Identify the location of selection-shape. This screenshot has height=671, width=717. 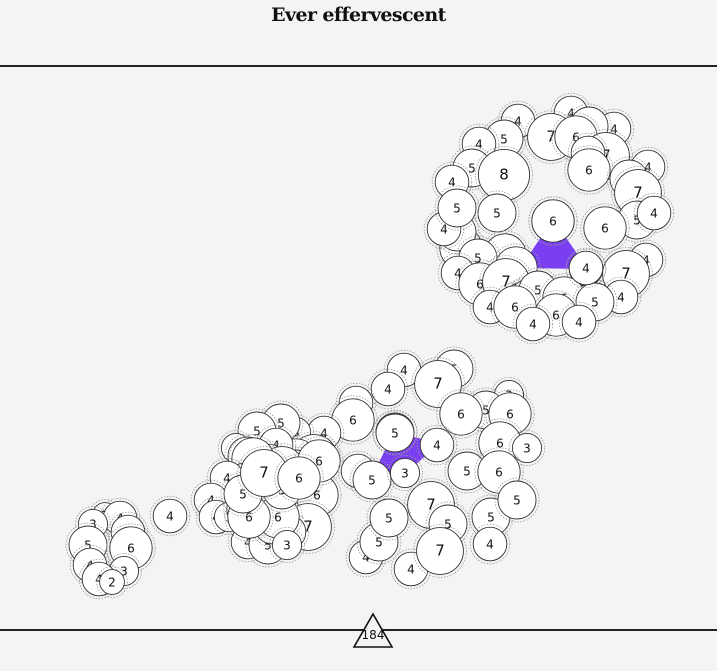
(554, 244).